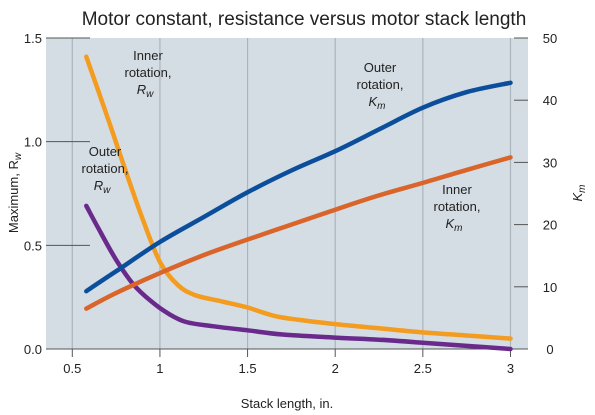  I want to click on y-right-tick-label: 50, so click(550, 38).